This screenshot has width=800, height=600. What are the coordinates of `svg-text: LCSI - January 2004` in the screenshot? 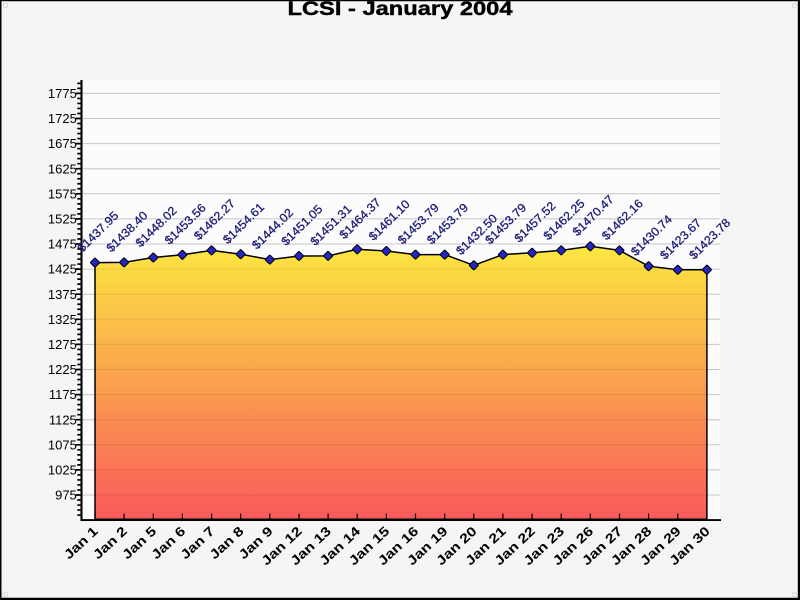 It's located at (401, 10).